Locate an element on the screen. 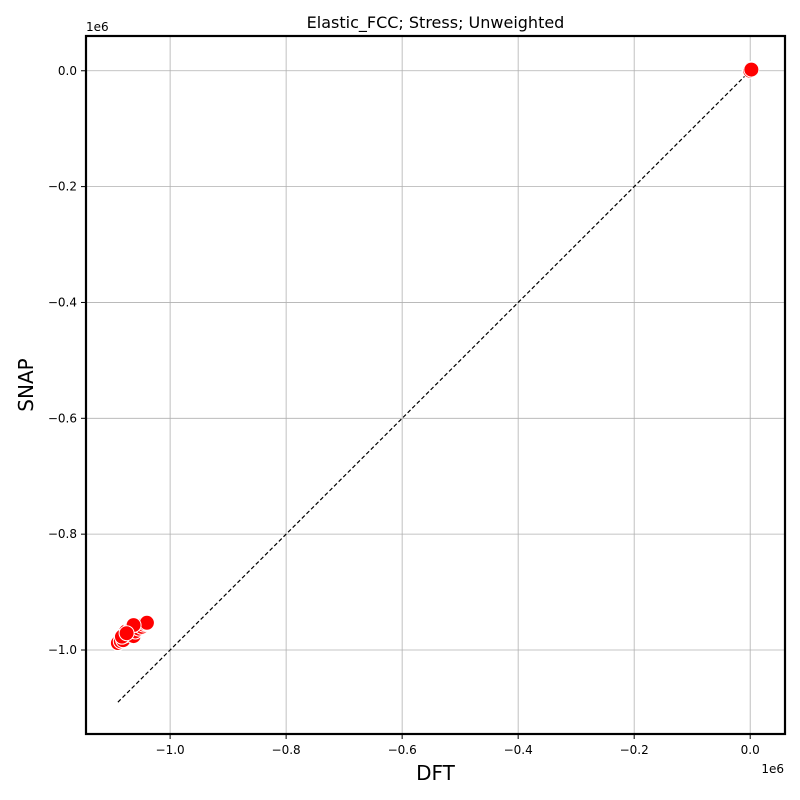  y-tick-label: −0.4 is located at coordinates (62, 302).